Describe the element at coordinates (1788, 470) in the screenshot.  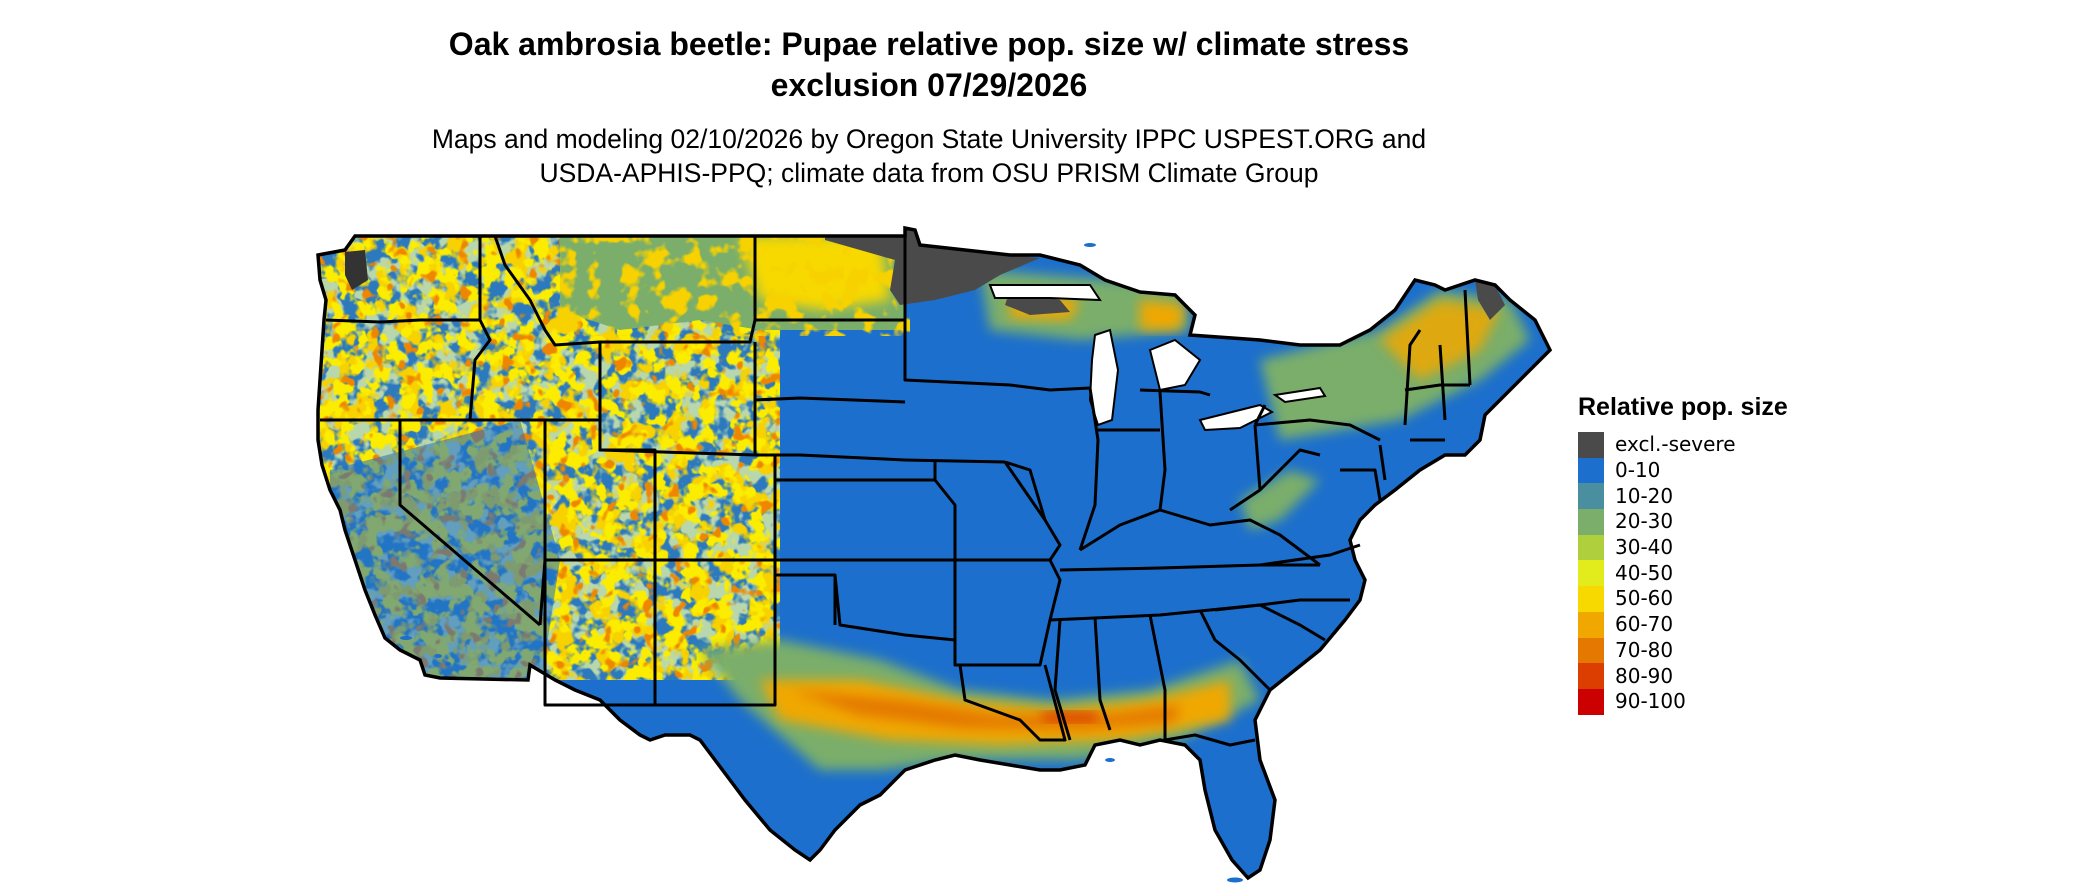
I see `legend-item: 0-10` at that location.